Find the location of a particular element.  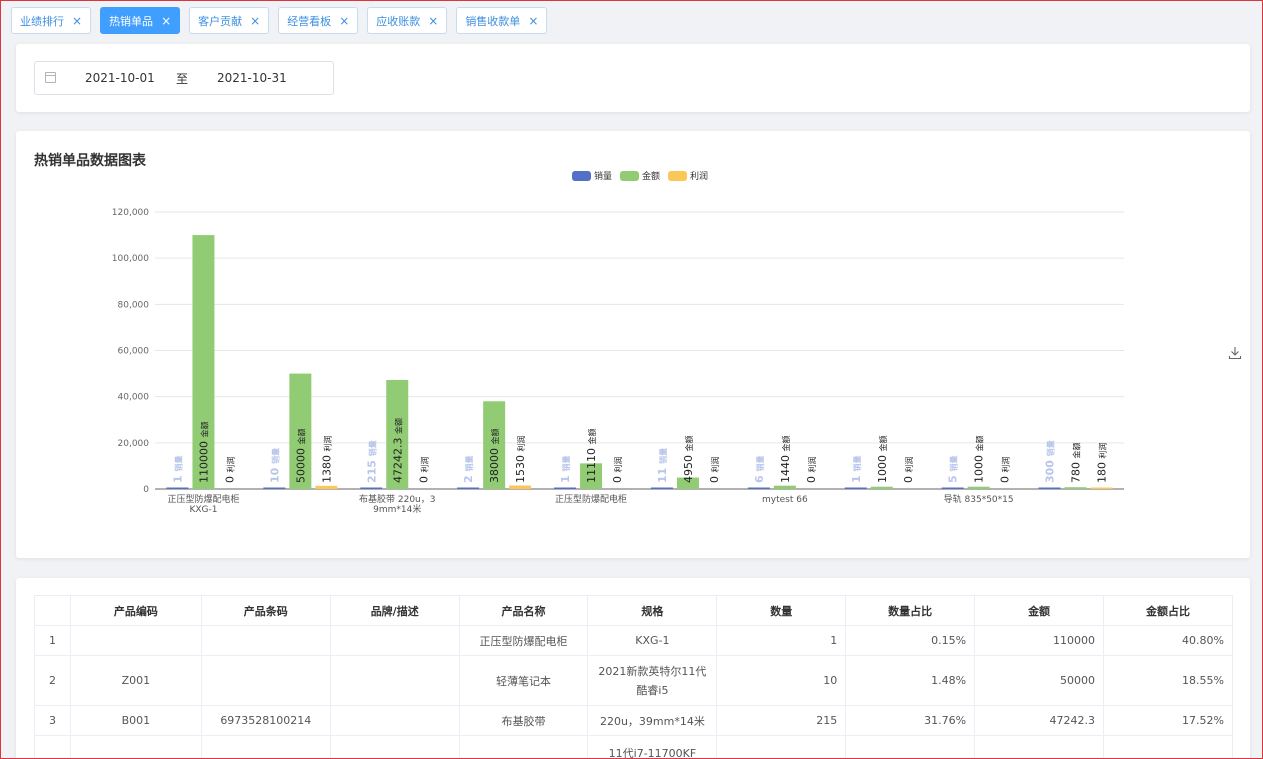

cell-name is located at coordinates (523, 747).